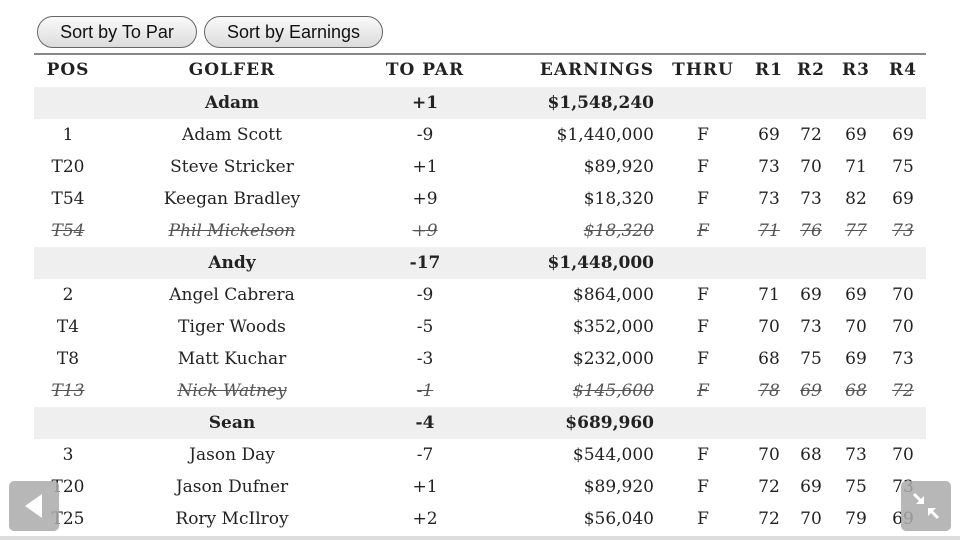 This screenshot has height=540, width=960. What do you see at coordinates (903, 70) in the screenshot?
I see `column-header-r4: R4` at bounding box center [903, 70].